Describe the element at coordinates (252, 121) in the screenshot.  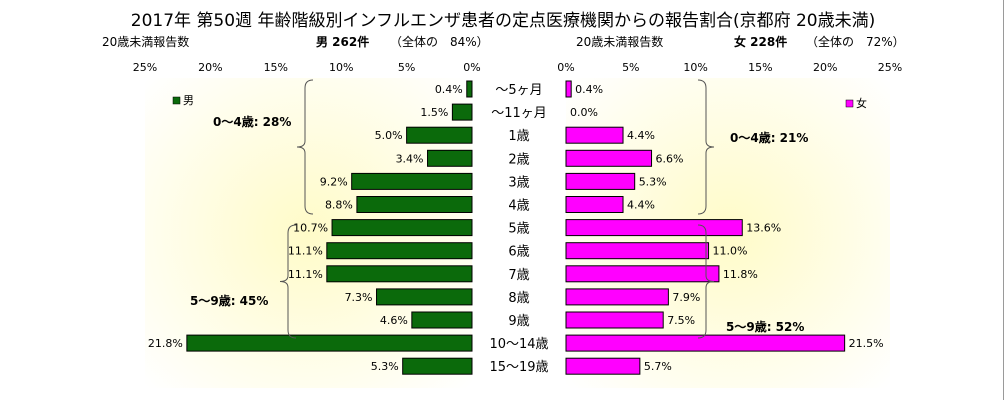
I see `annotation-male-0-4: 0～4歳: 28%` at that location.